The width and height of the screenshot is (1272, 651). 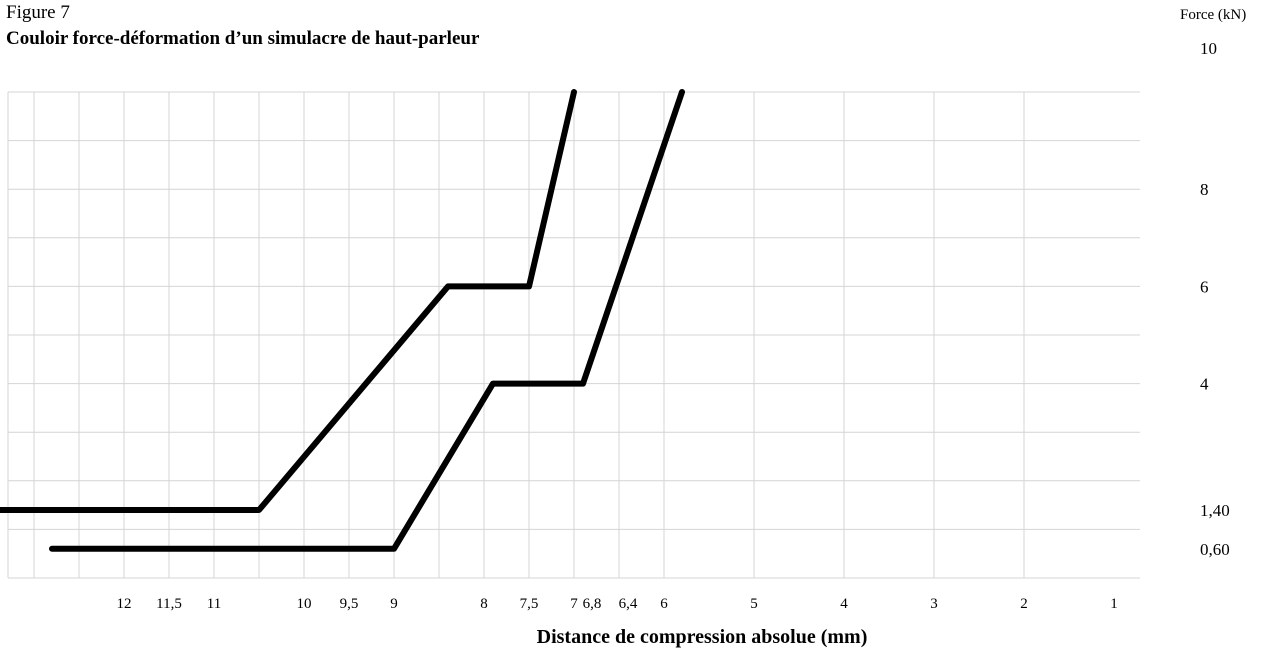 I want to click on x-tick-label: 5, so click(x=754, y=604).